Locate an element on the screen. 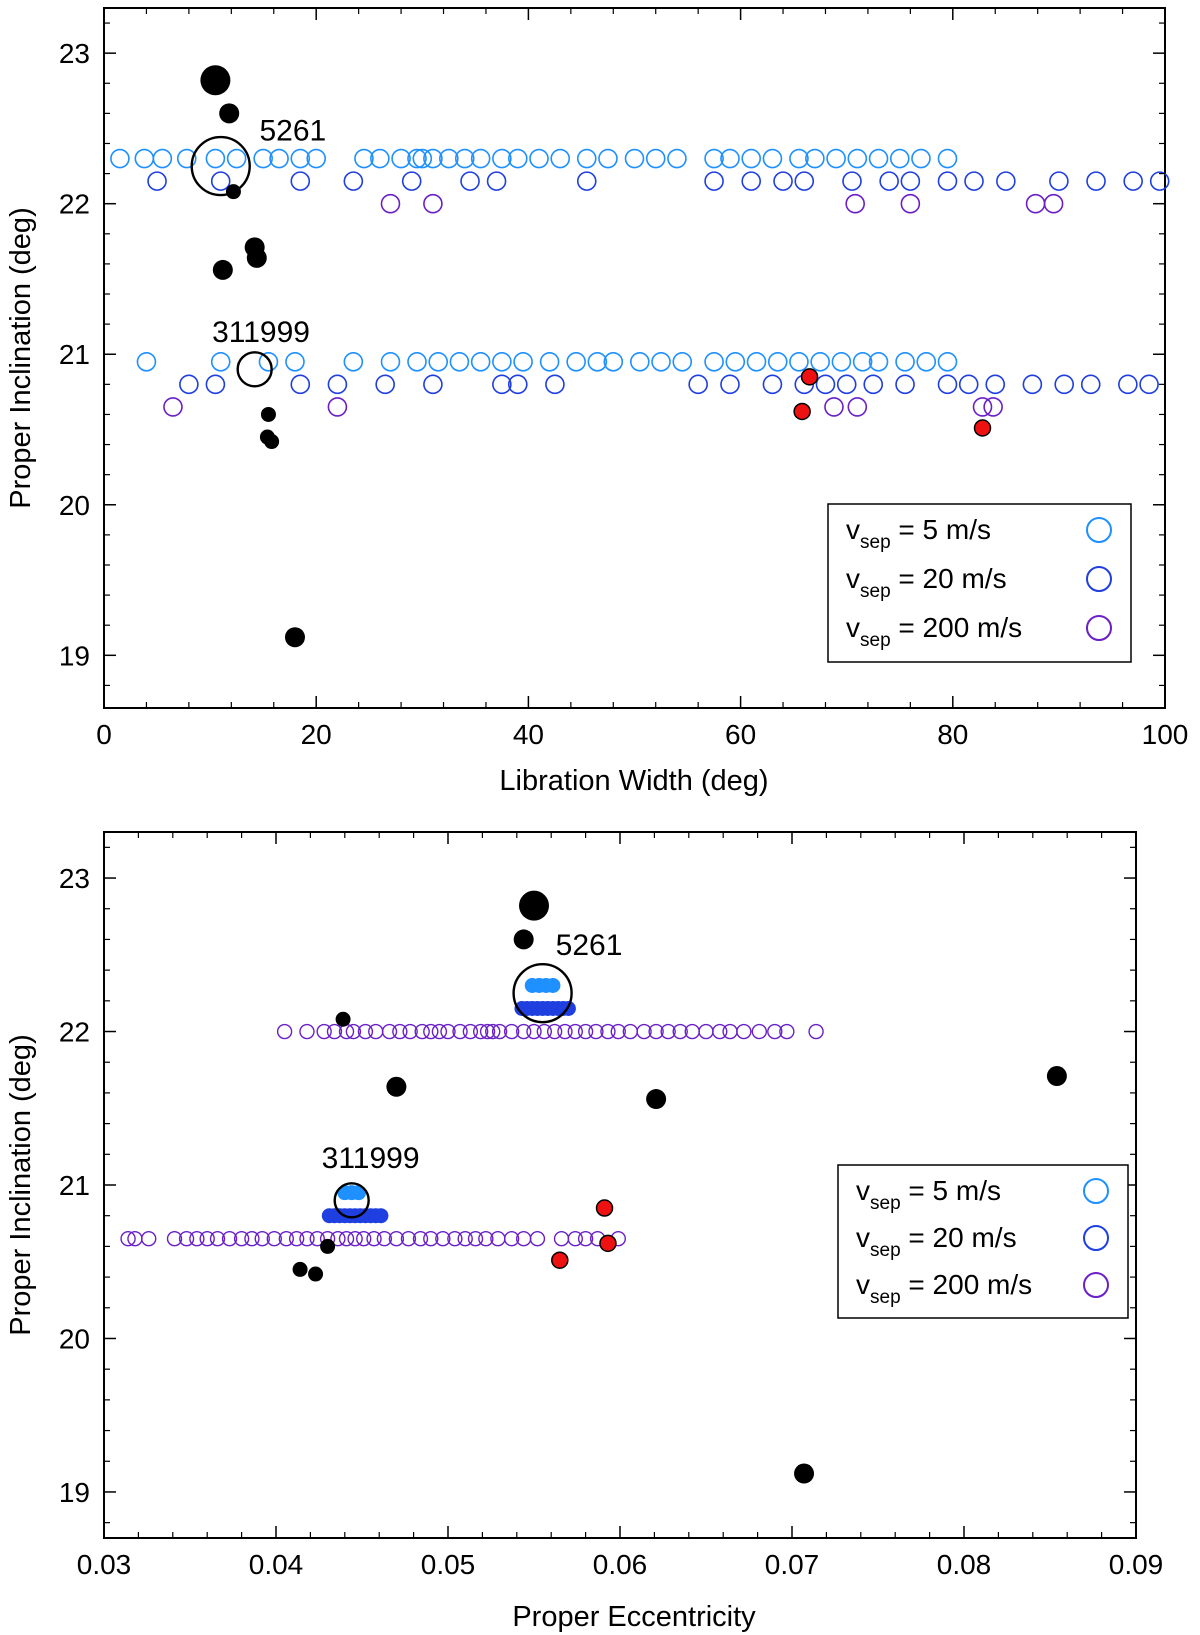 This screenshot has height=1635, width=1200. top-legend-box is located at coordinates (979, 583).